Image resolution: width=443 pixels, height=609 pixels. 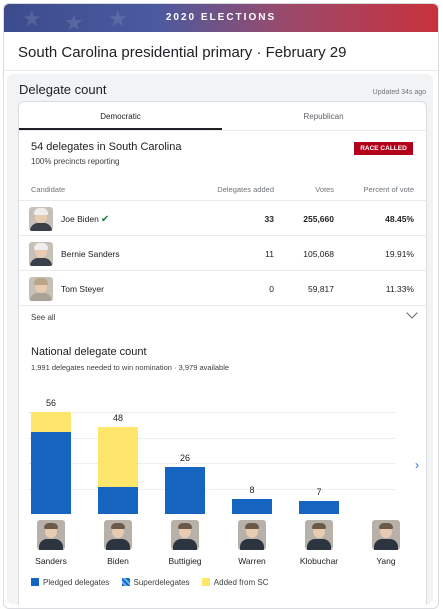 I want to click on precincts-reporting: 100% precincts reporting, so click(x=75, y=161).